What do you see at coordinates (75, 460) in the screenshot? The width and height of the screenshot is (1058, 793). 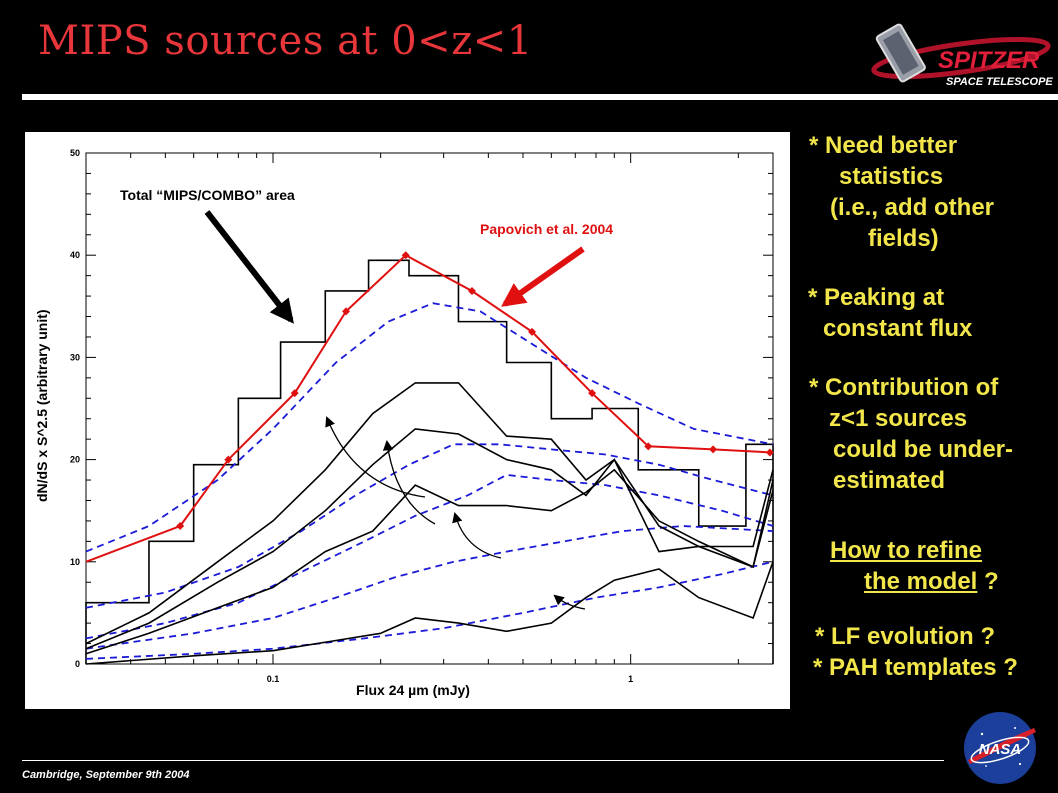 I see `y-tick-label: 20` at bounding box center [75, 460].